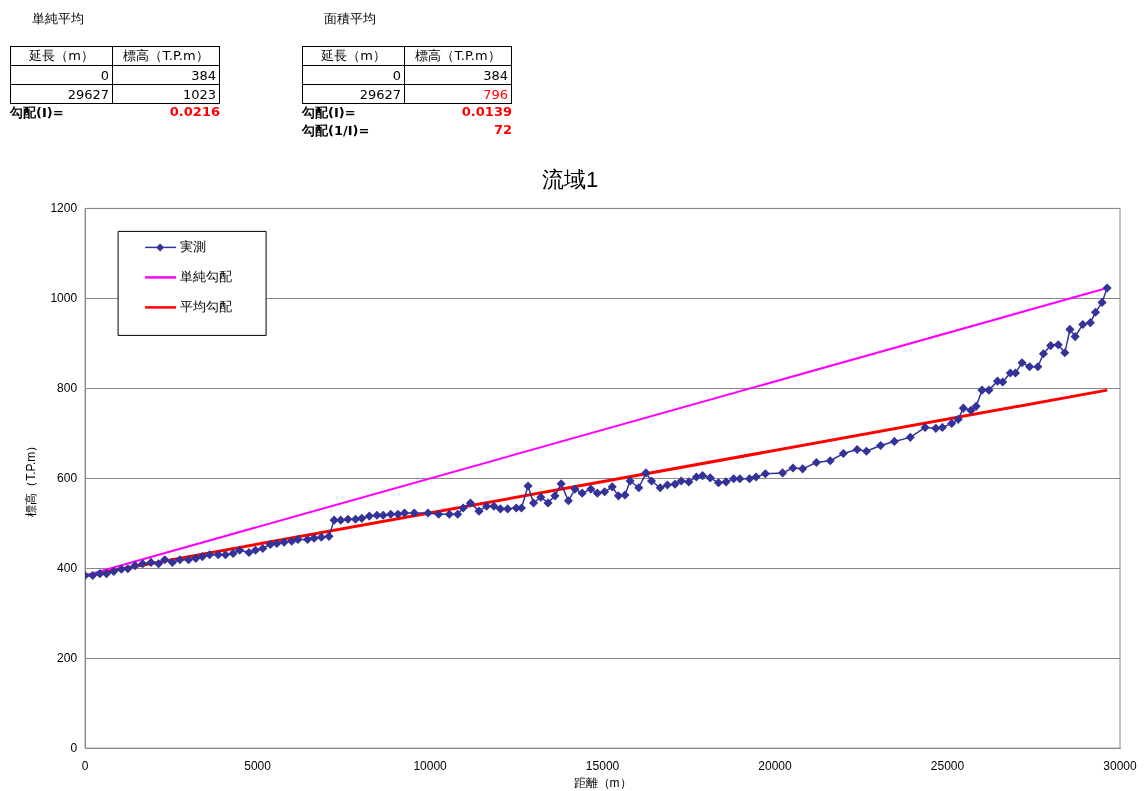  What do you see at coordinates (258, 765) in the screenshot?
I see `x-tick-label: 5000` at bounding box center [258, 765].